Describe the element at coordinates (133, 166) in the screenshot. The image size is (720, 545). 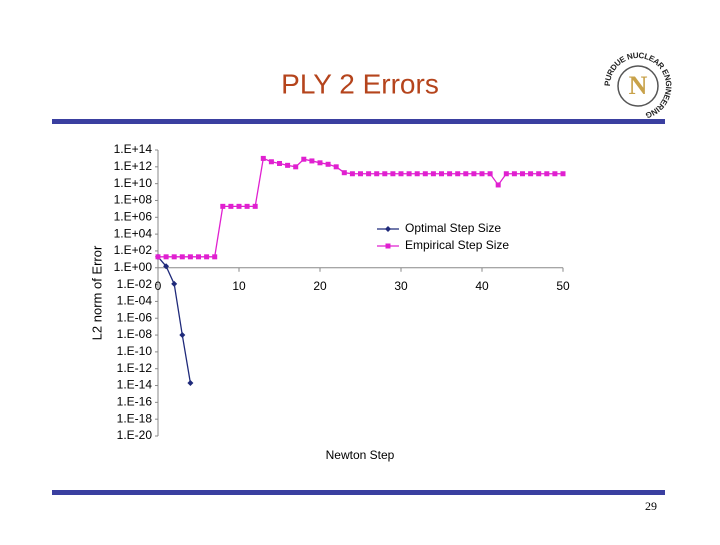
I see `y-tick-label: 1.E+12` at that location.